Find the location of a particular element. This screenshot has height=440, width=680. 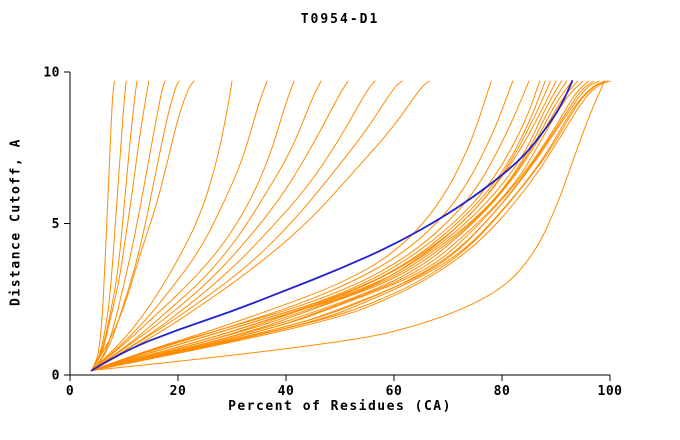

y-tick-label: 0 is located at coordinates (56, 376).